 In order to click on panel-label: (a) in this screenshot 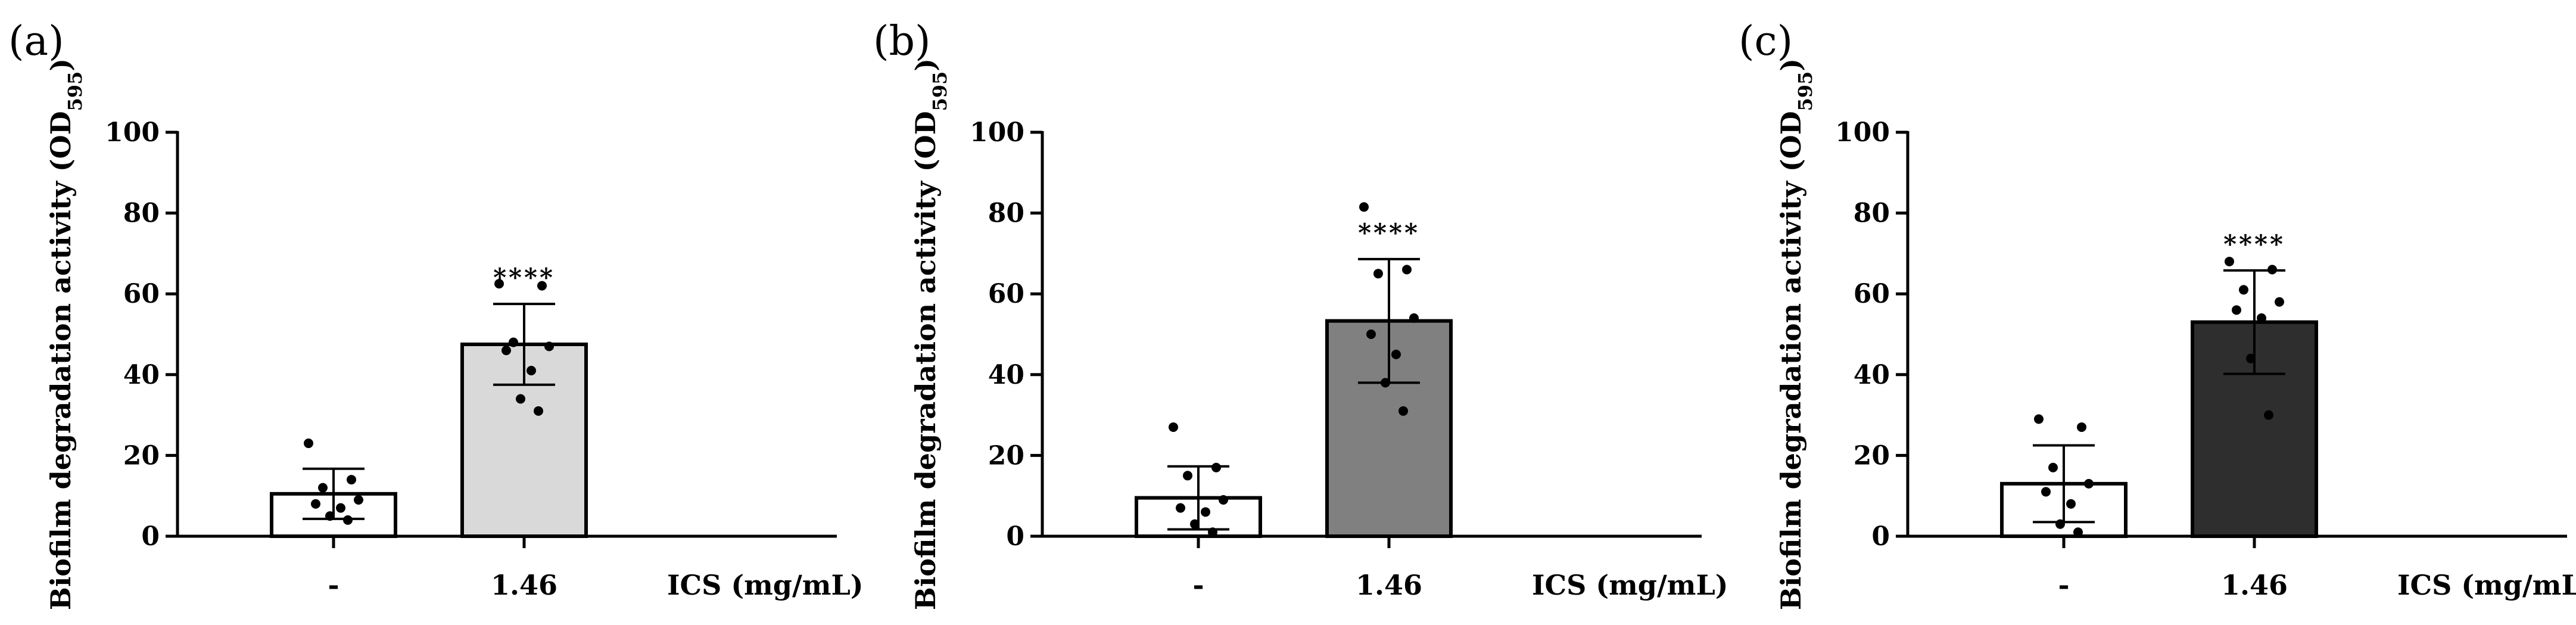, I will do `click(36, 41)`.